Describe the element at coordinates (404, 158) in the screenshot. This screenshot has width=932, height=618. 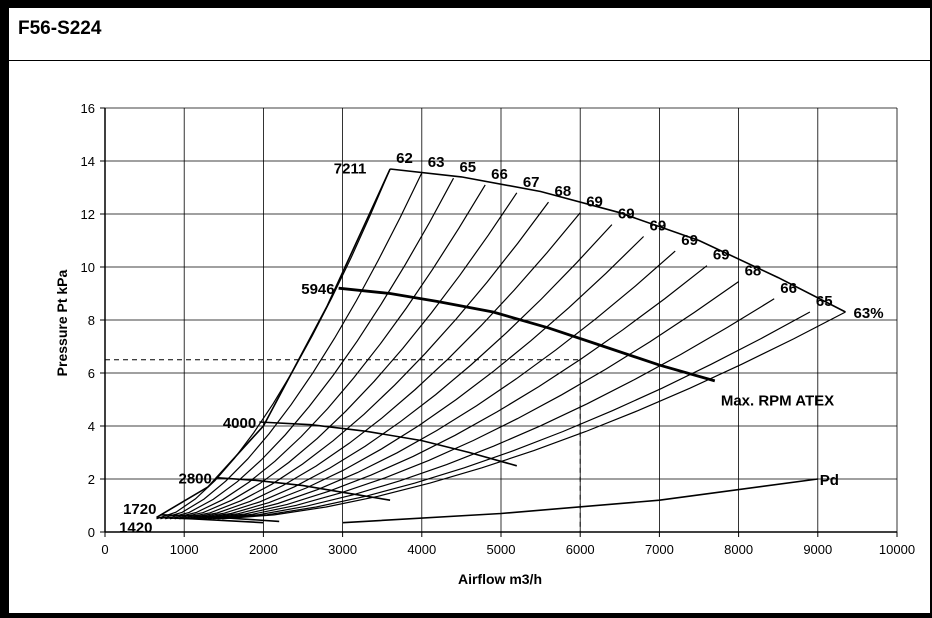
I see `efficiency-label: 62` at that location.